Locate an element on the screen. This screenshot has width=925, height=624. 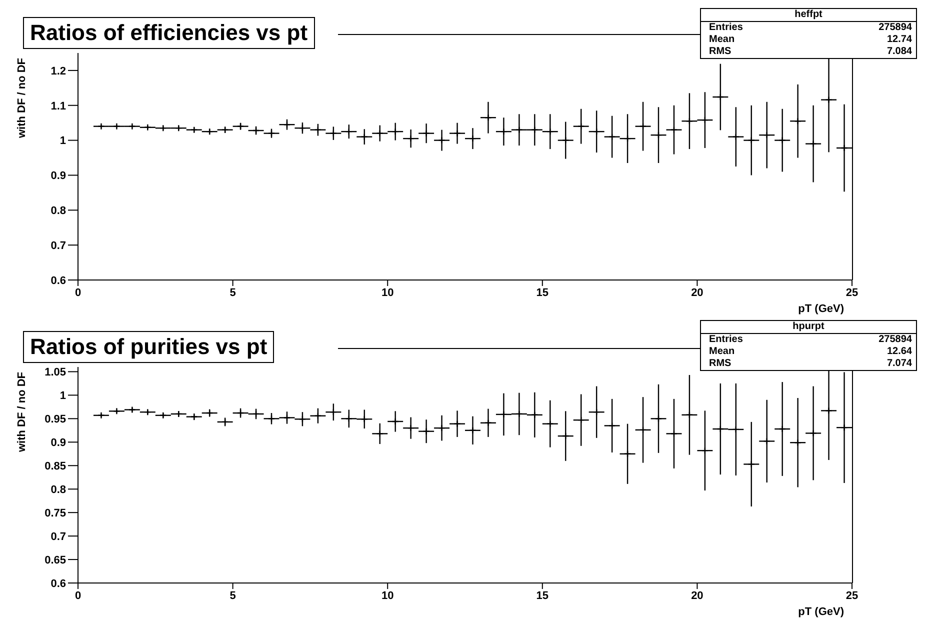
text: hpurpt is located at coordinates (808, 327).